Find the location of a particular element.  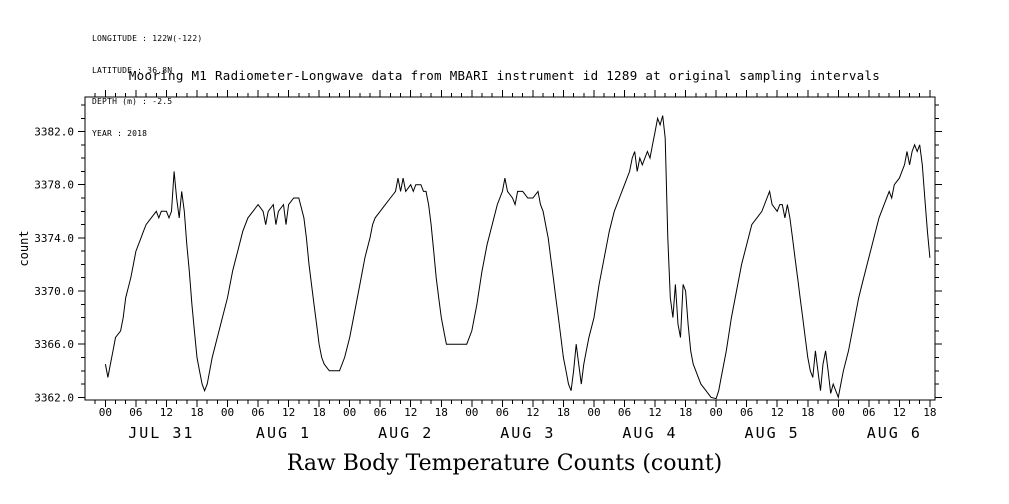

x-day-label: AUG 4 is located at coordinates (649, 433).